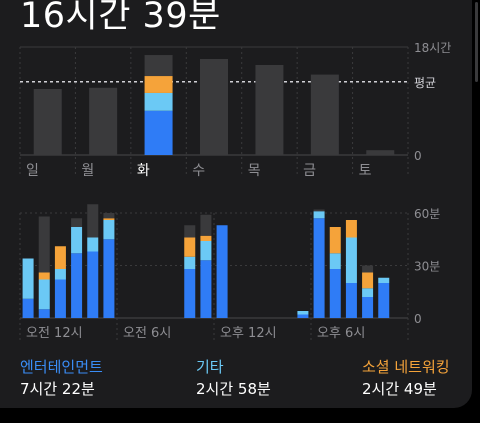  What do you see at coordinates (54, 333) in the screenshot?
I see `time-label: 오전 12시` at bounding box center [54, 333].